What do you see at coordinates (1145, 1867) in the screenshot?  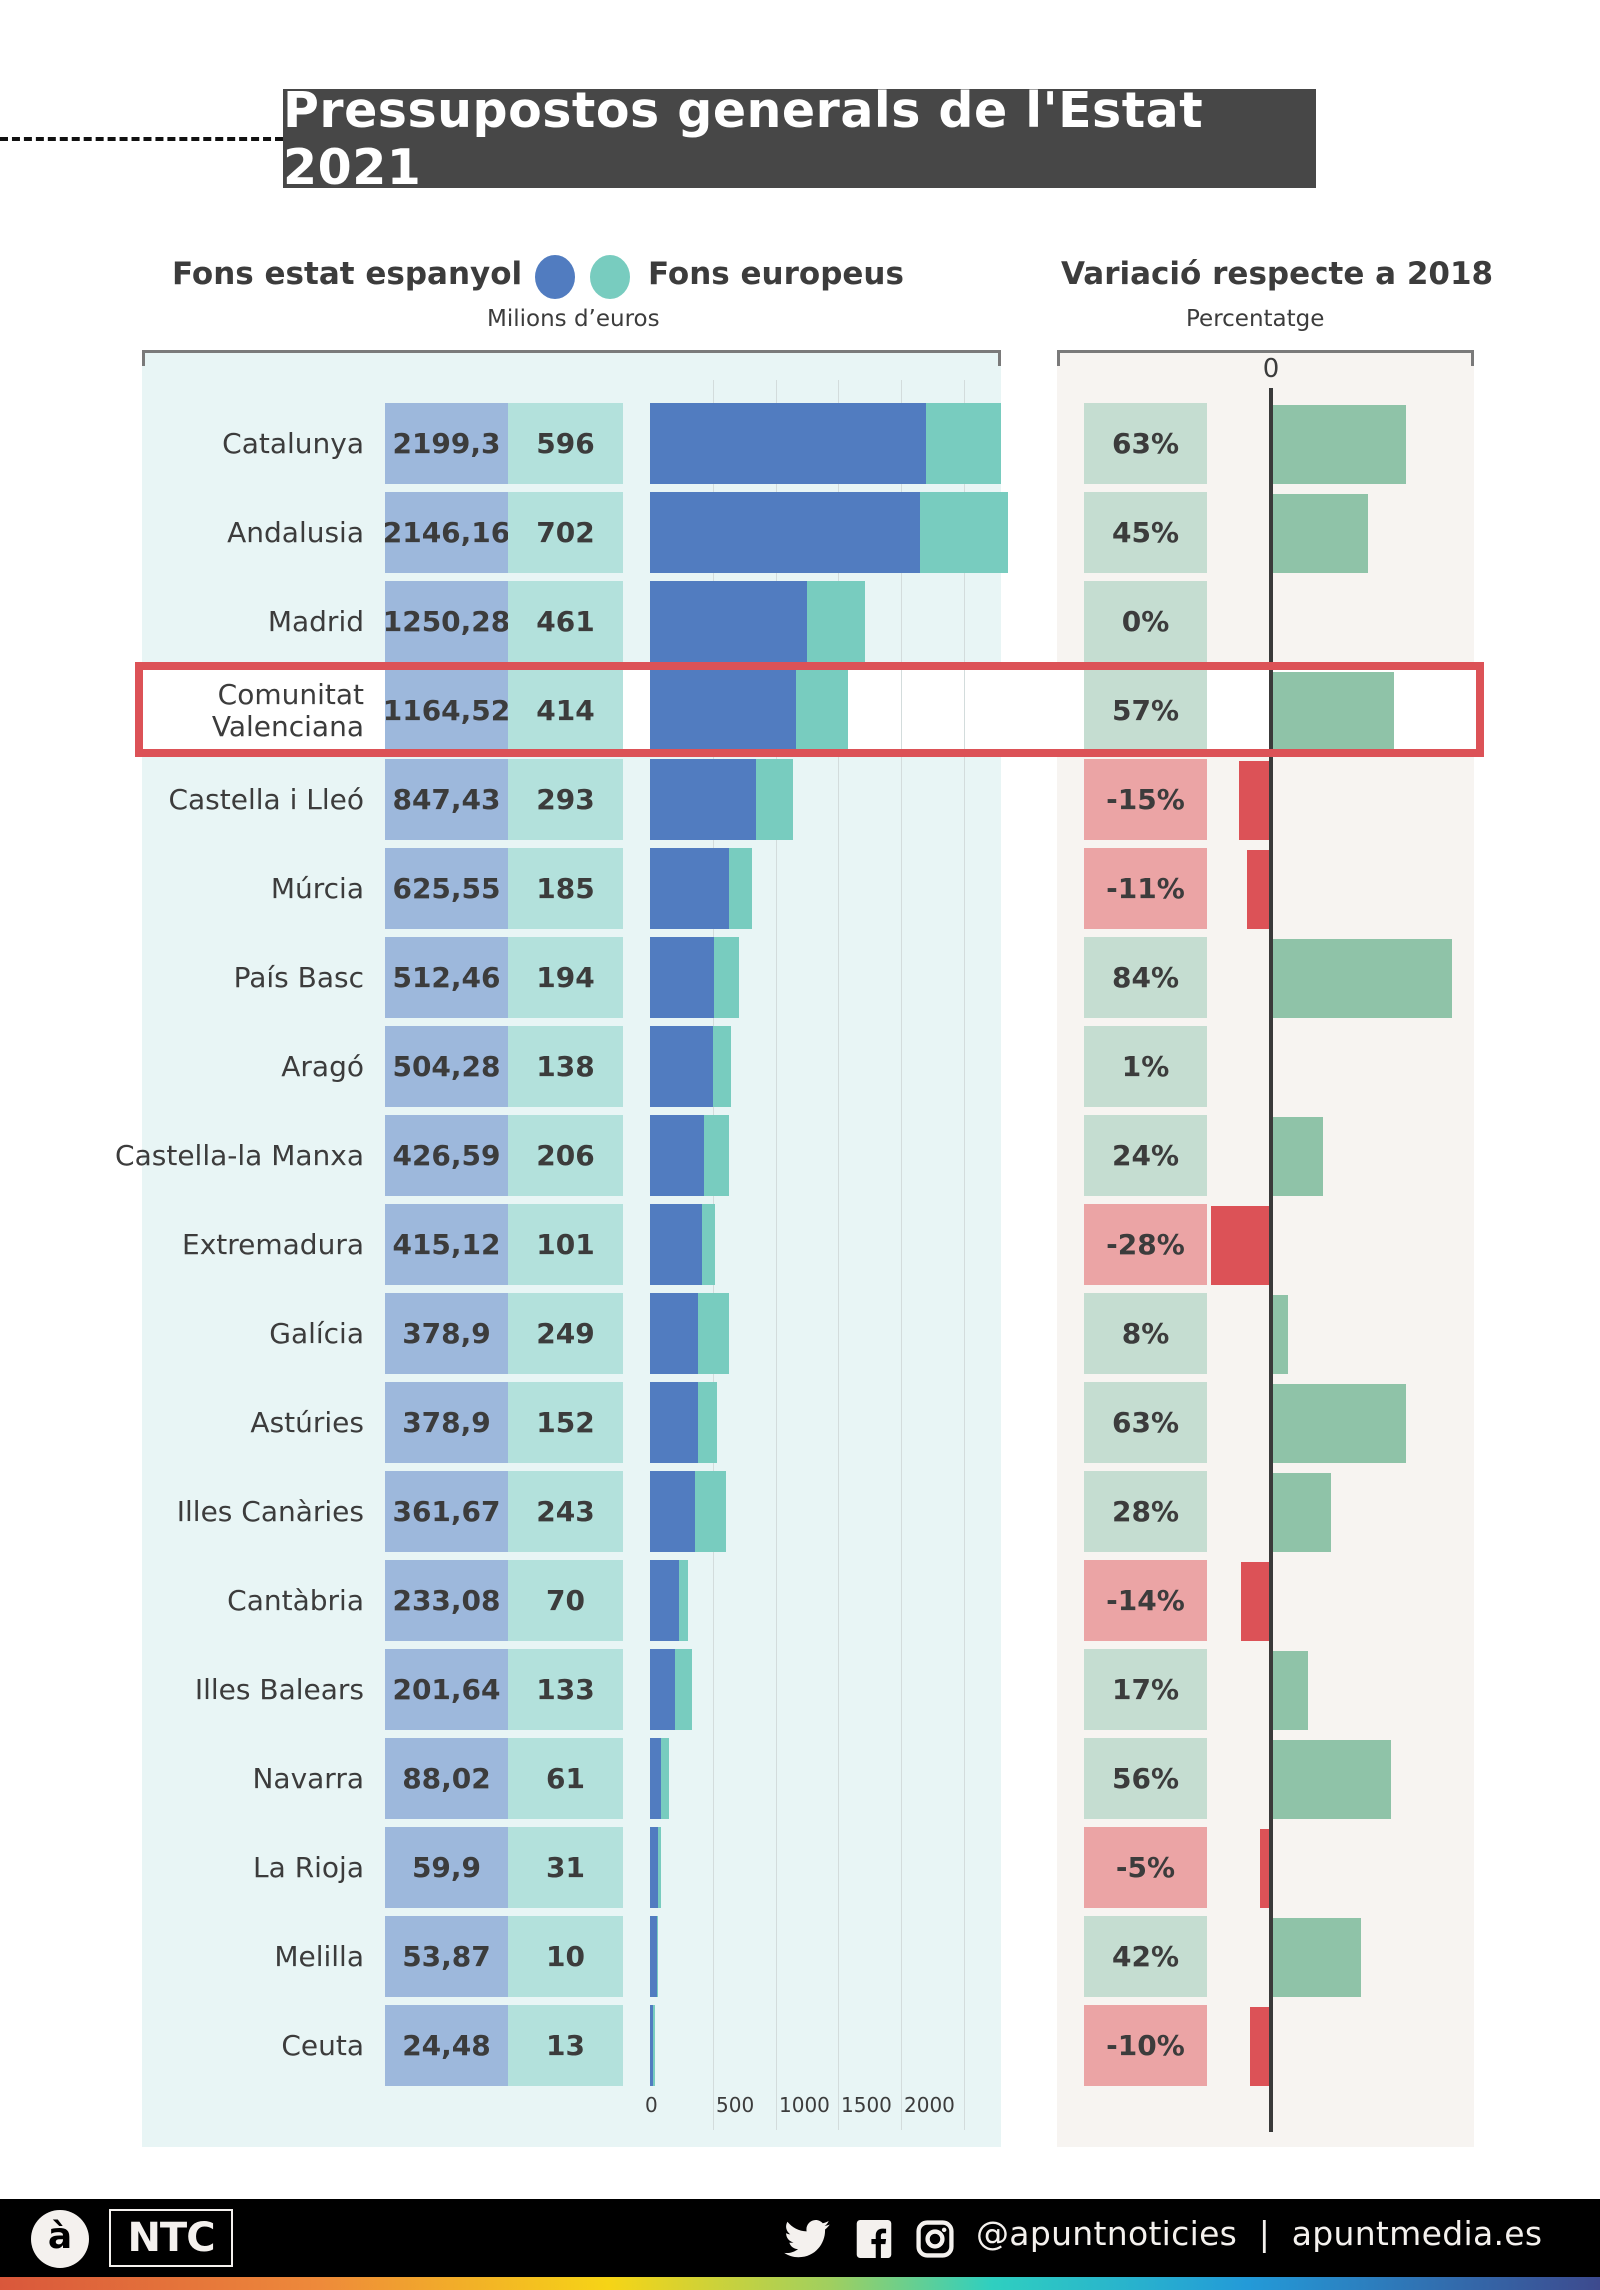 I see `variation-value: -5%` at bounding box center [1145, 1867].